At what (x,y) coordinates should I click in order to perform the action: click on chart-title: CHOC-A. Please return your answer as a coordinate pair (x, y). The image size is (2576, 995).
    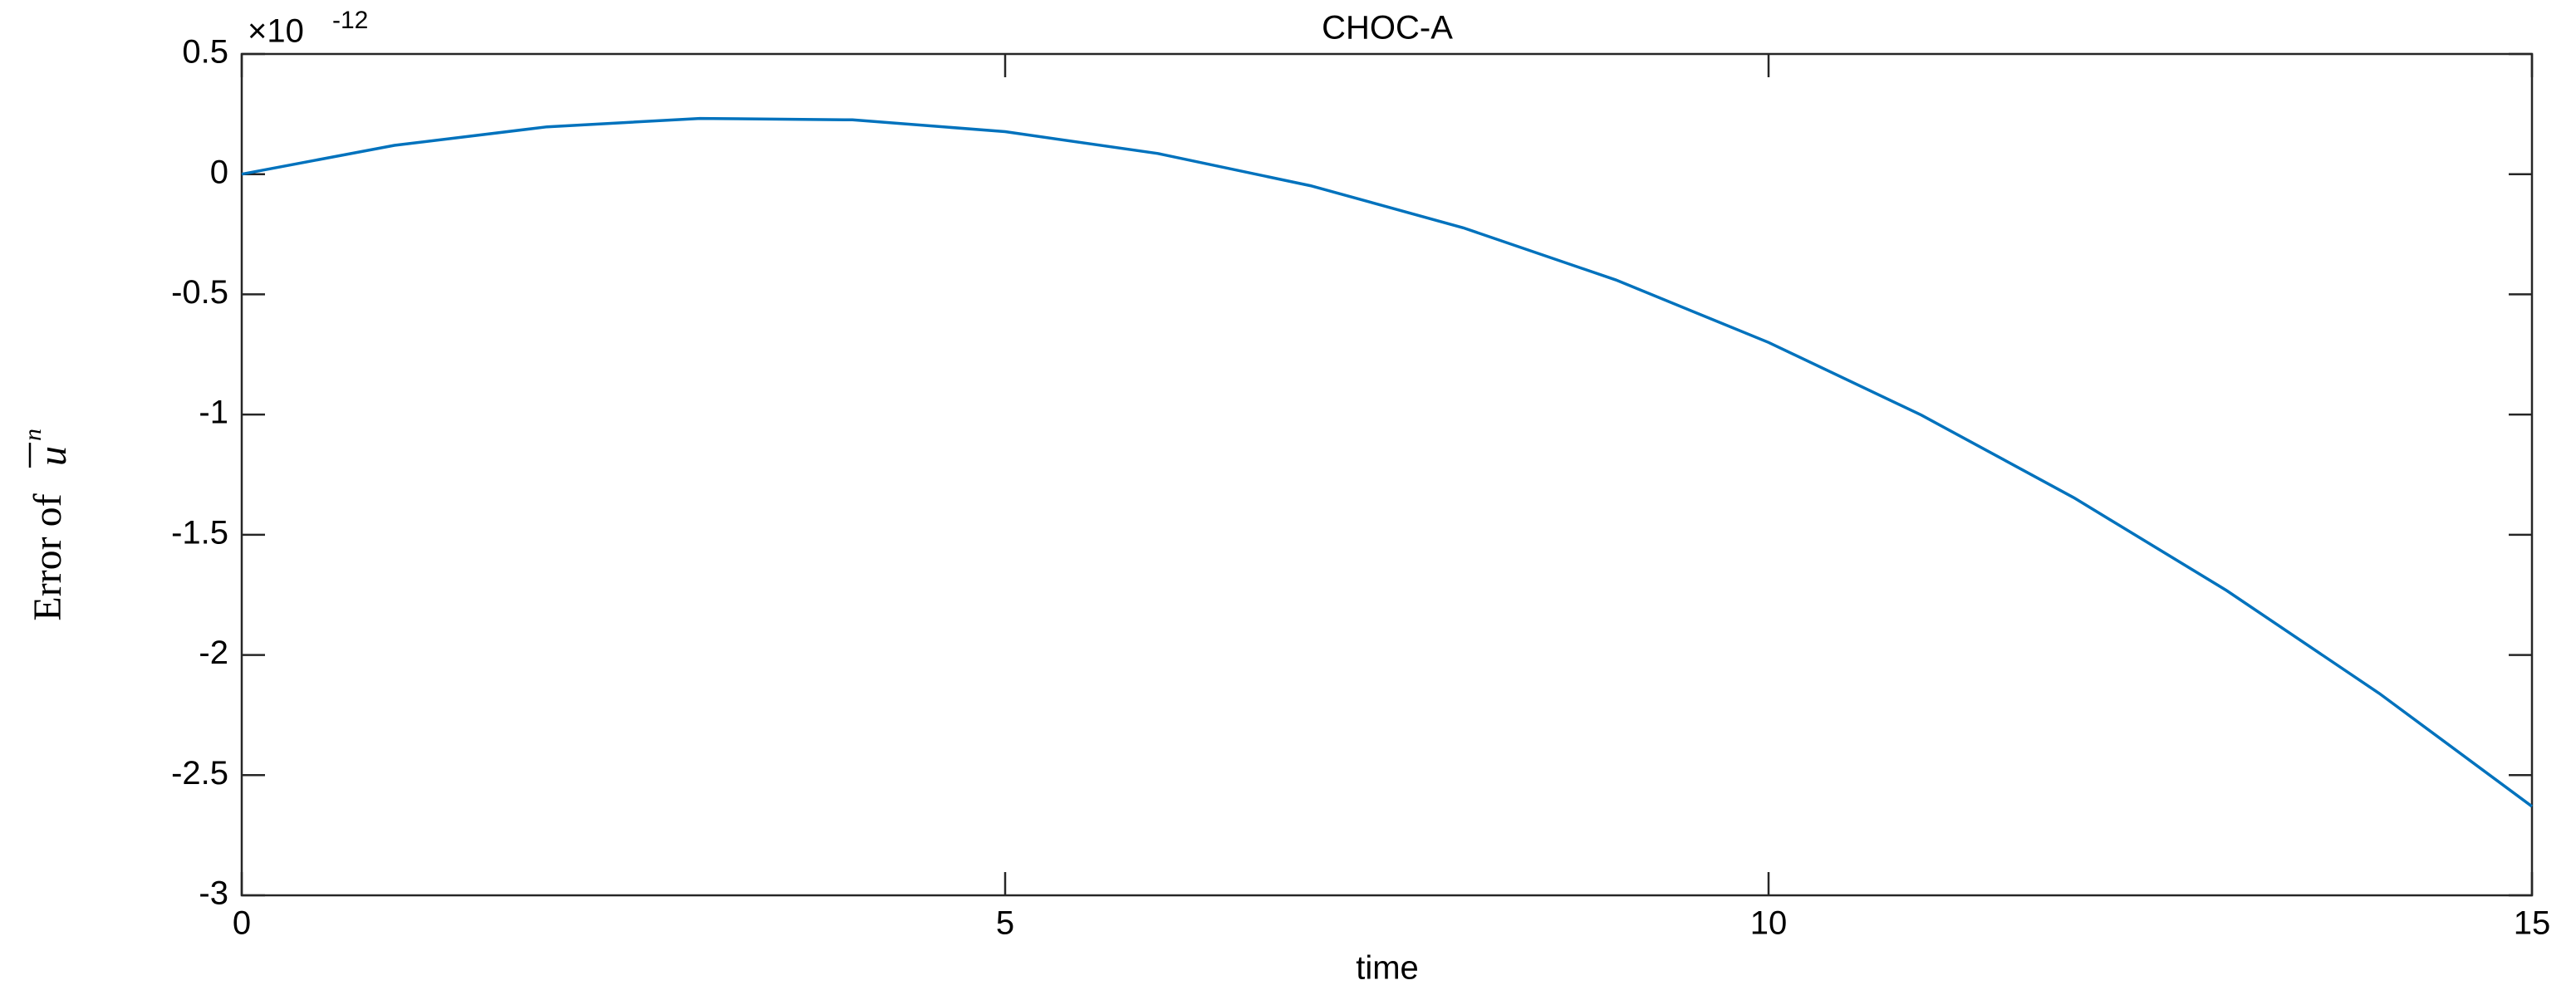
    Looking at the image, I should click on (1387, 29).